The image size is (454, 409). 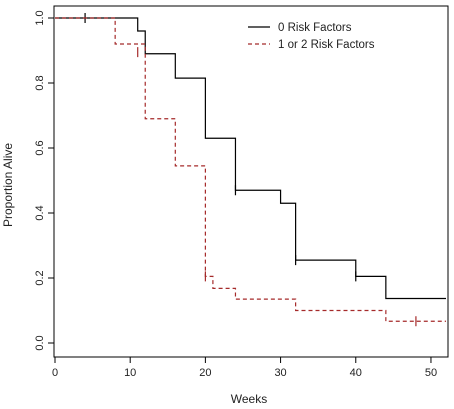 What do you see at coordinates (311, 36) in the screenshot?
I see `legend: 0 Risk Factors 1 or 2 Risk Factors` at bounding box center [311, 36].